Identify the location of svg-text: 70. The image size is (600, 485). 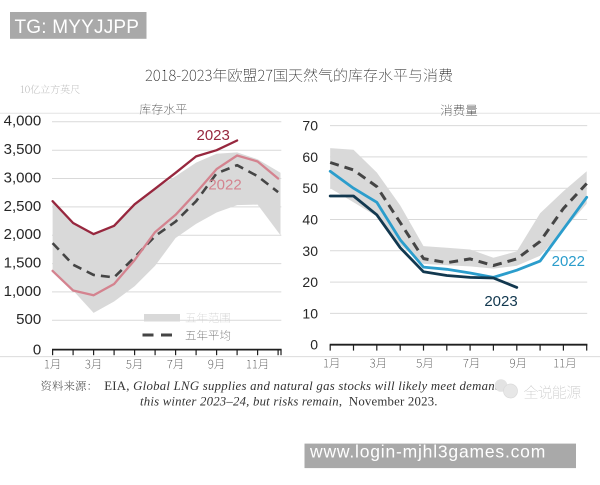
(310, 126).